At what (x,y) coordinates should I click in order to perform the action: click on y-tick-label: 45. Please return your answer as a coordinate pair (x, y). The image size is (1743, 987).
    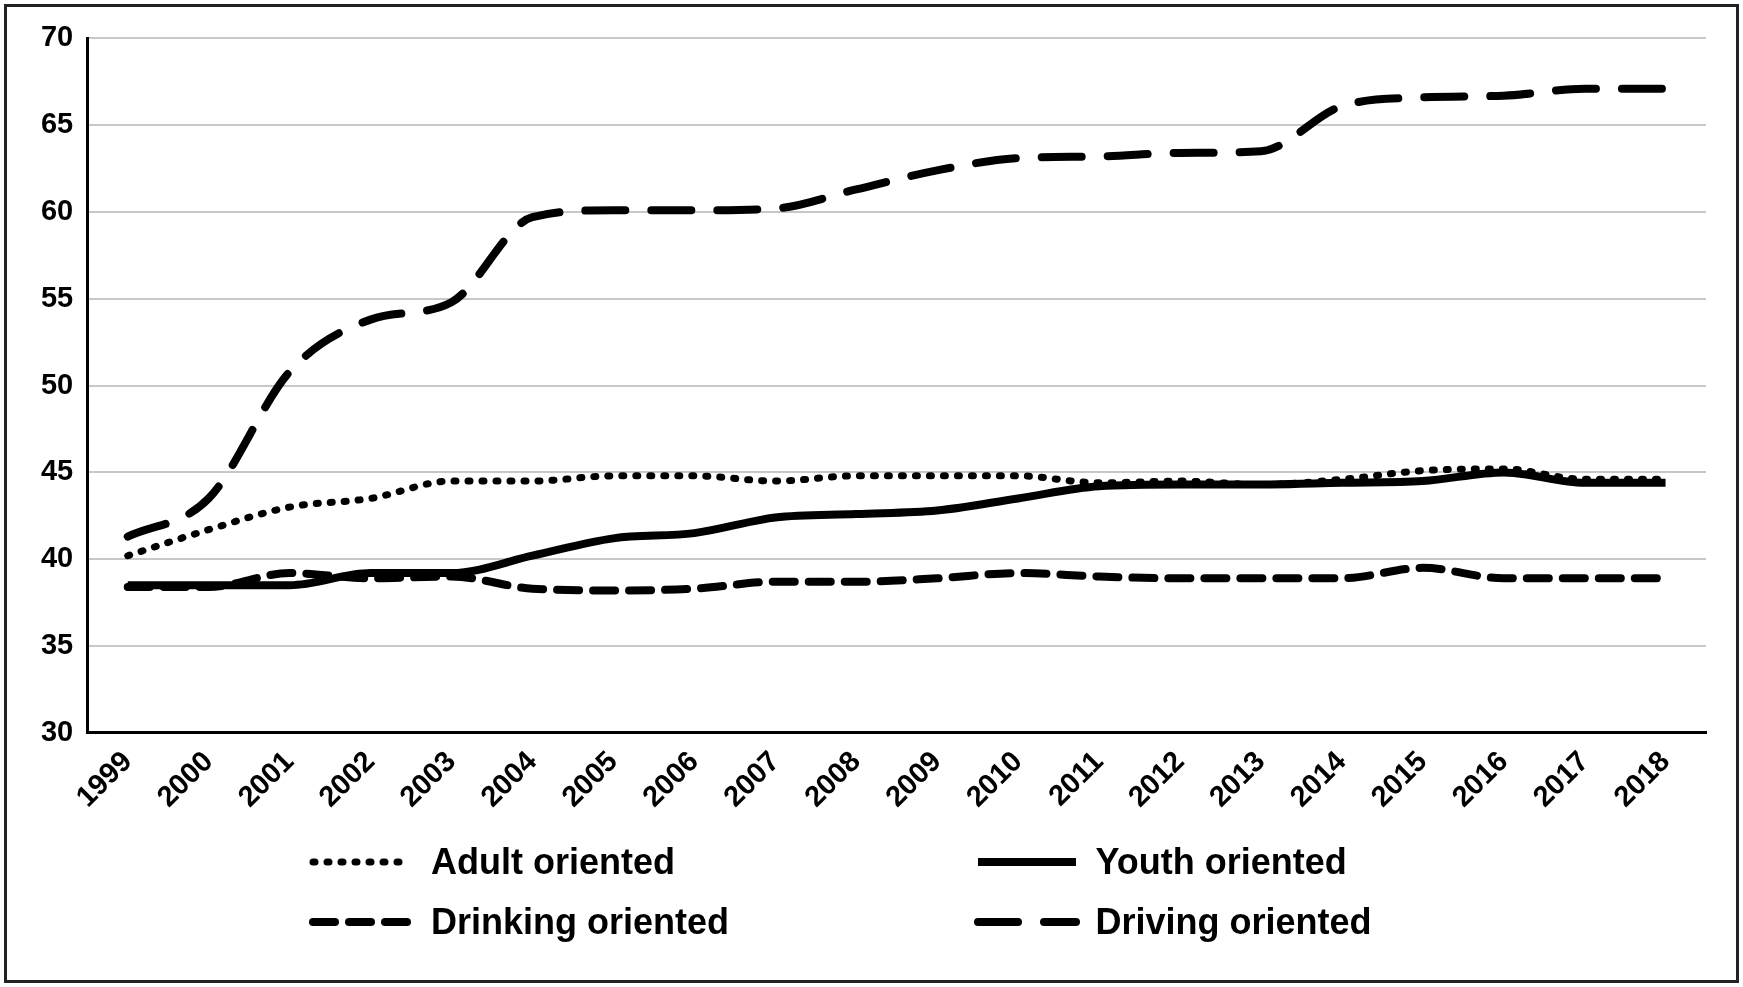
    Looking at the image, I should click on (57, 470).